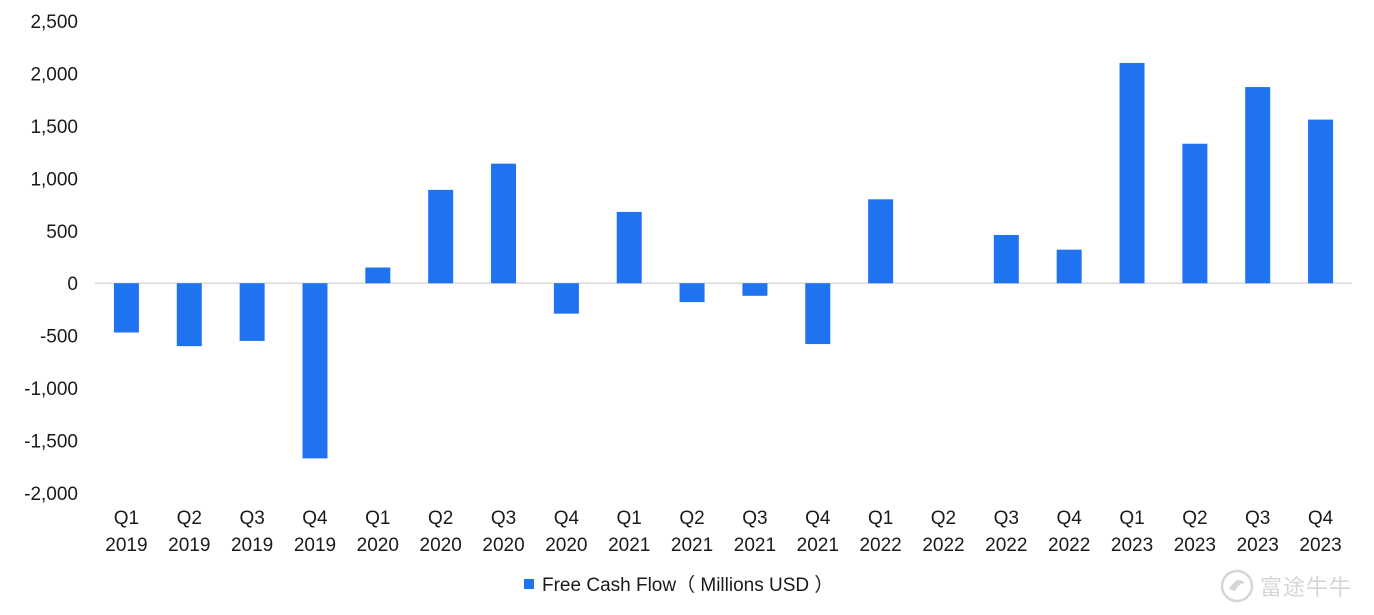  What do you see at coordinates (72, 284) in the screenshot?
I see `y-tick-label: 0` at bounding box center [72, 284].